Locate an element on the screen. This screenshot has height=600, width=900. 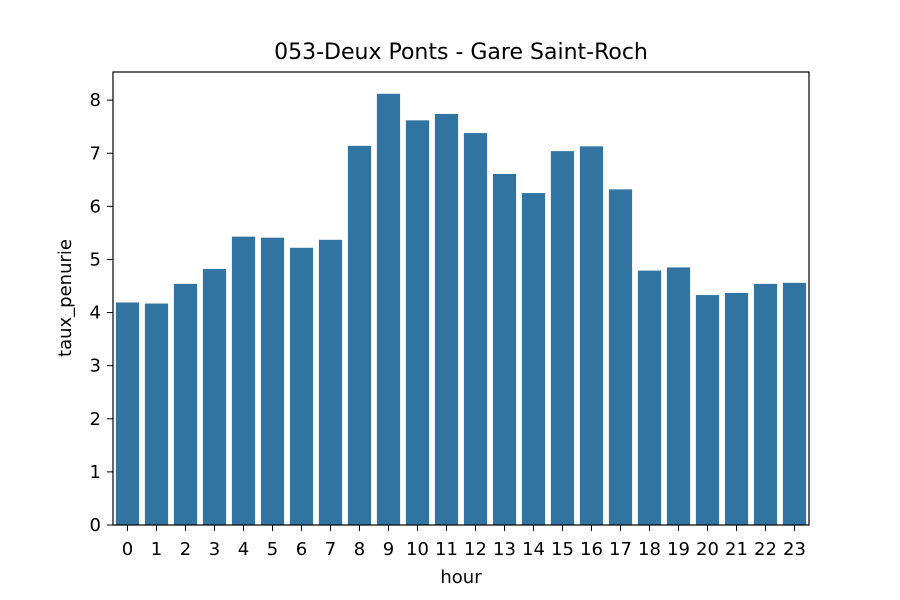
x-tick-label: 13 is located at coordinates (504, 549).